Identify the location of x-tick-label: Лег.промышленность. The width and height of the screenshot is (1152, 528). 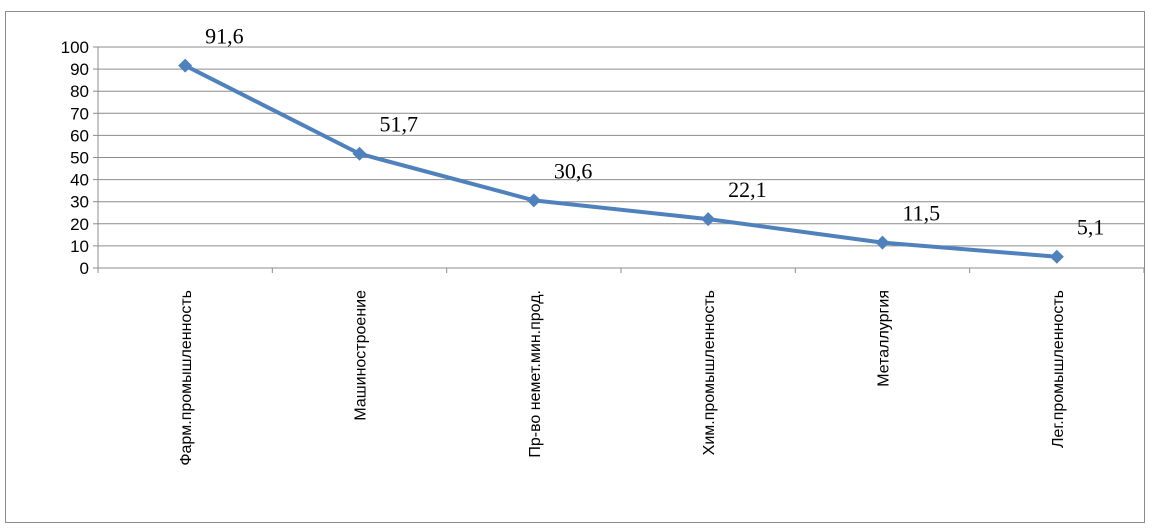
(1058, 369).